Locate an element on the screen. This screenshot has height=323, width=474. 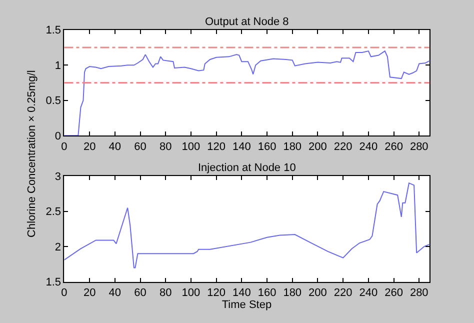
y-tick-label: 0.5 is located at coordinates (54, 101).